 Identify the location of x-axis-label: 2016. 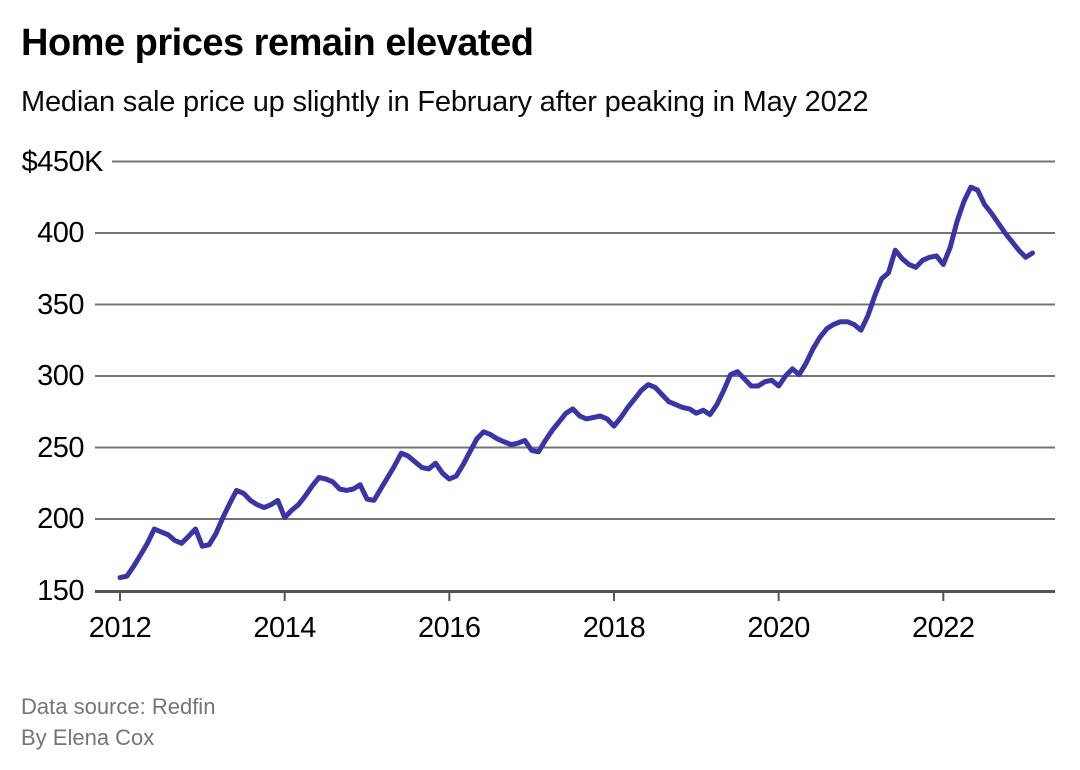
(449, 628).